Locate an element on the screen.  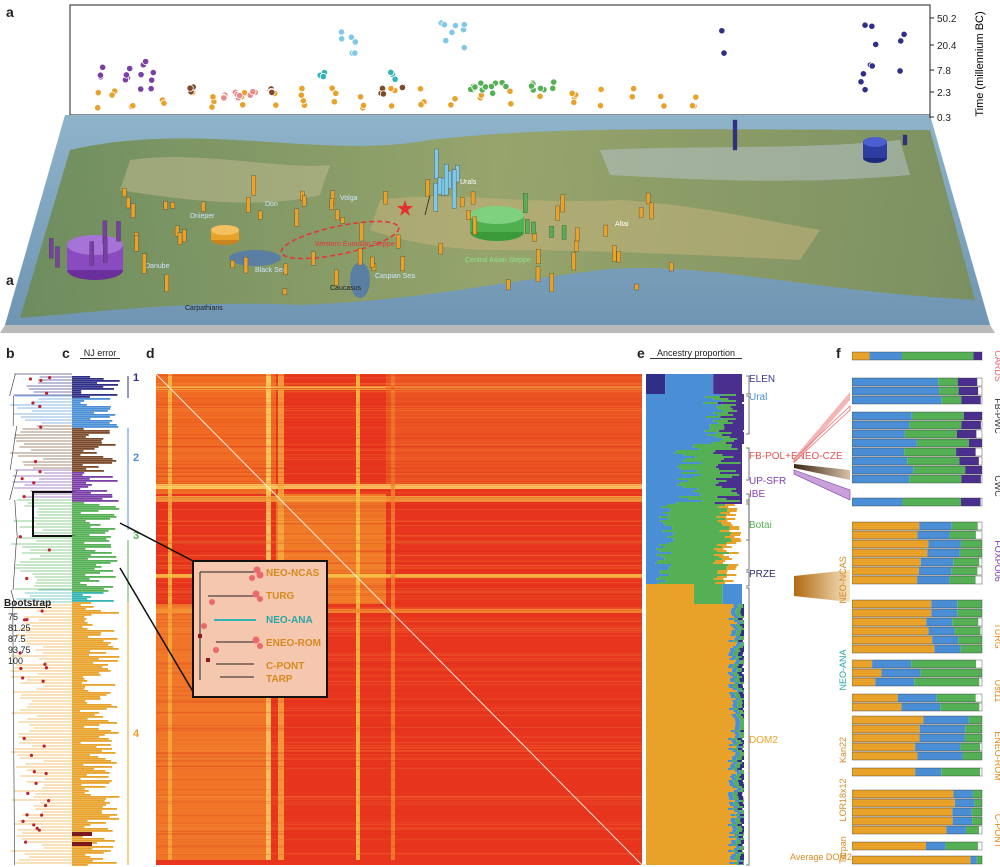
inset-label-eneo-rom: ENEO-ROM is located at coordinates (293, 643).